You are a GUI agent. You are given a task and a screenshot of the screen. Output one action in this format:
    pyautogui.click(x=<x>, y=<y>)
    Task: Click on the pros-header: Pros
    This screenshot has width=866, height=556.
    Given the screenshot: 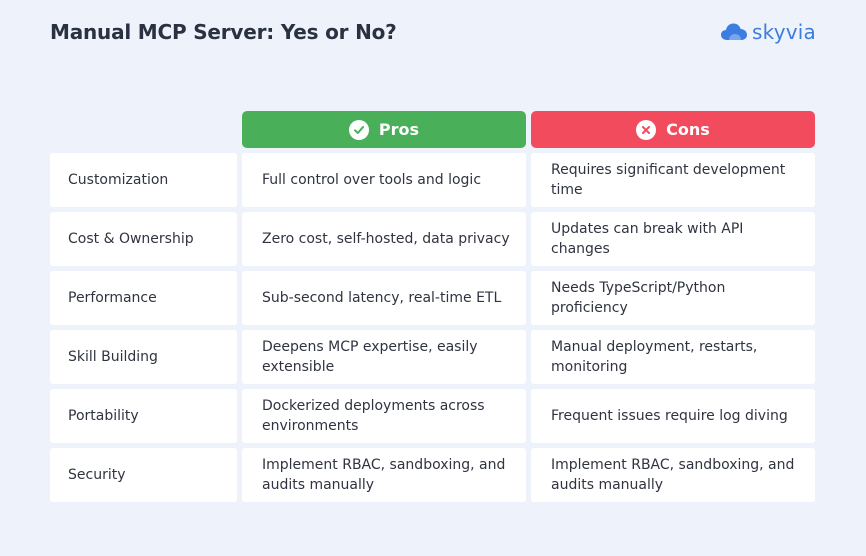 What is the action you would take?
    pyautogui.click(x=384, y=129)
    